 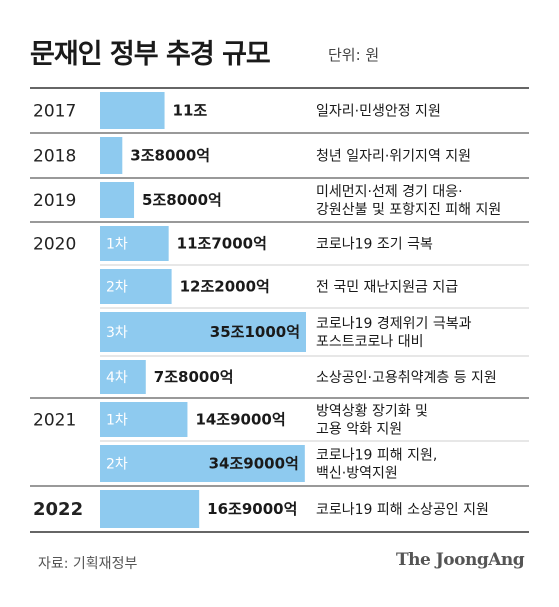 I want to click on description-label: 코로나19 조기 극복, so click(x=374, y=245).